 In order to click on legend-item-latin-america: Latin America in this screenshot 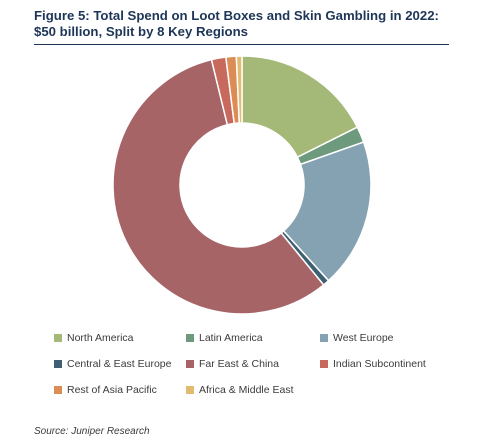, I will do `click(224, 338)`.